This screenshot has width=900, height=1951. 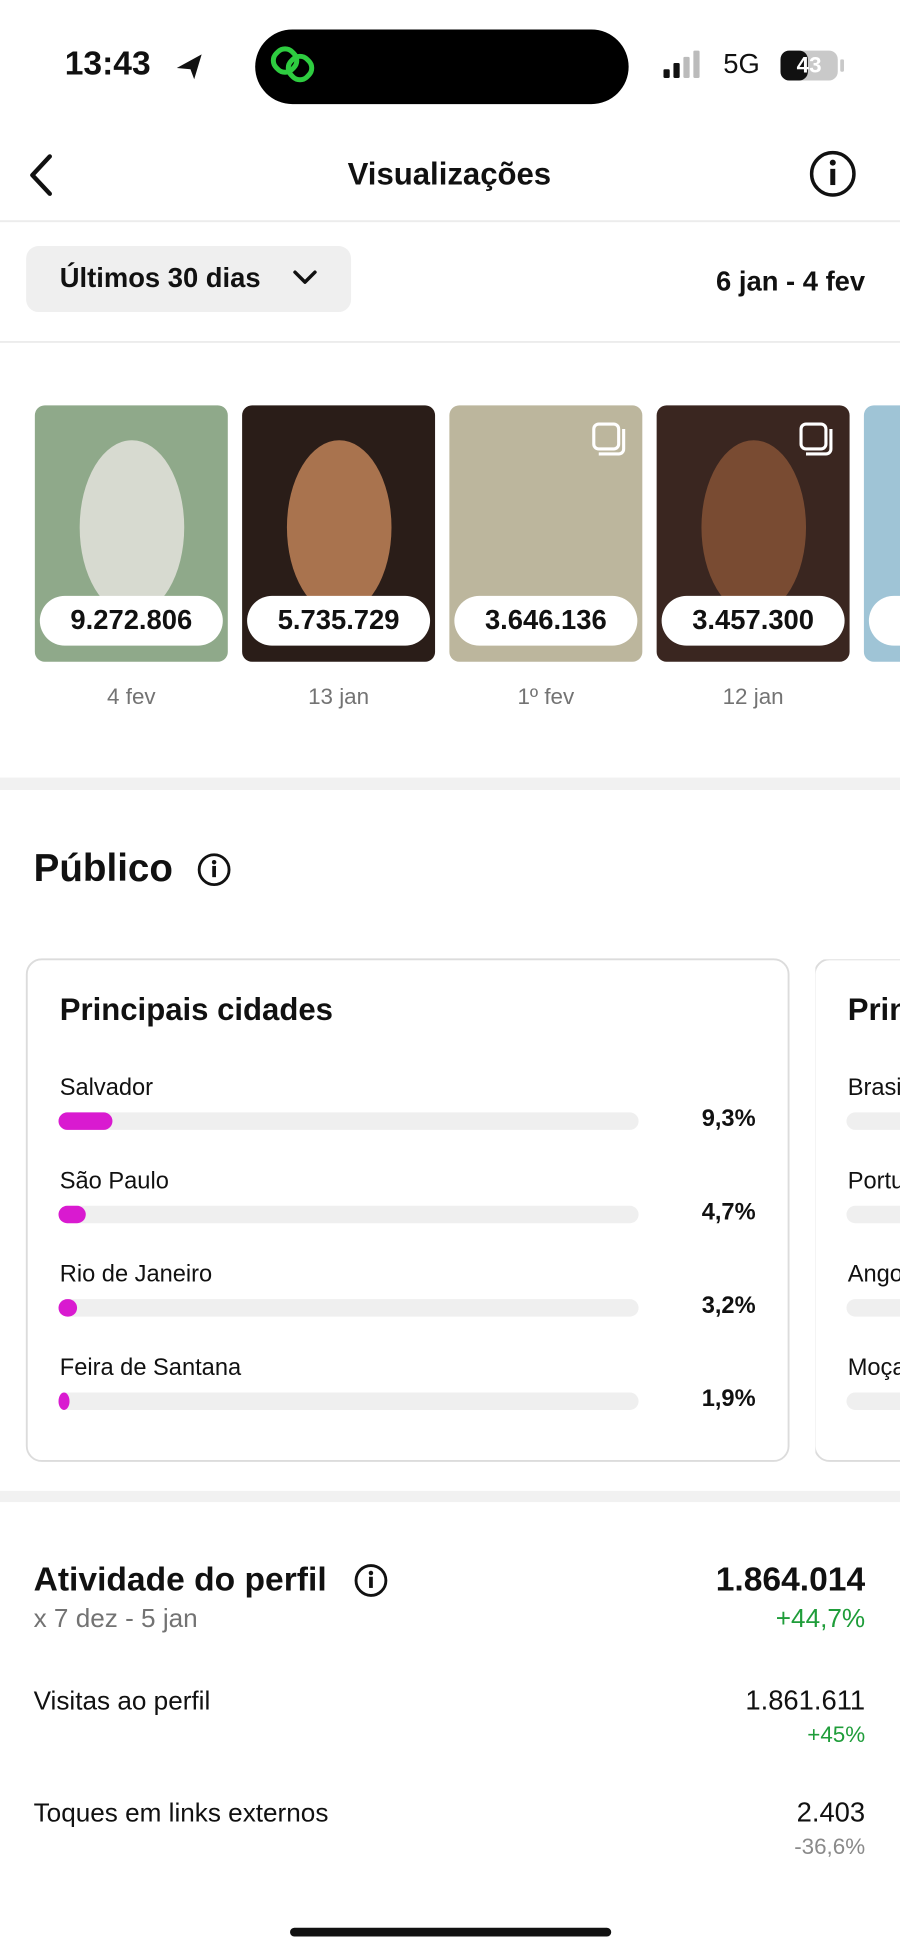 What do you see at coordinates (820, 1618) in the screenshot?
I see `activity-change: +44,7%` at bounding box center [820, 1618].